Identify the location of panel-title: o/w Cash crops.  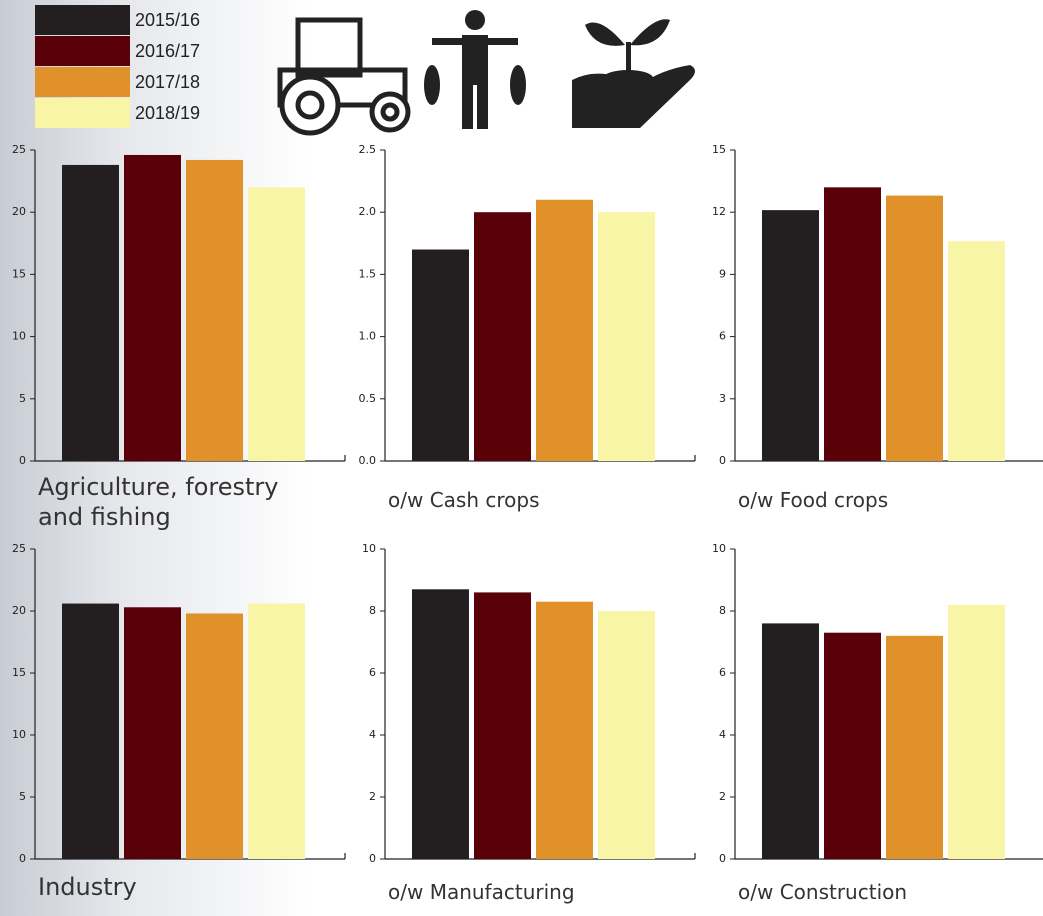
(464, 500).